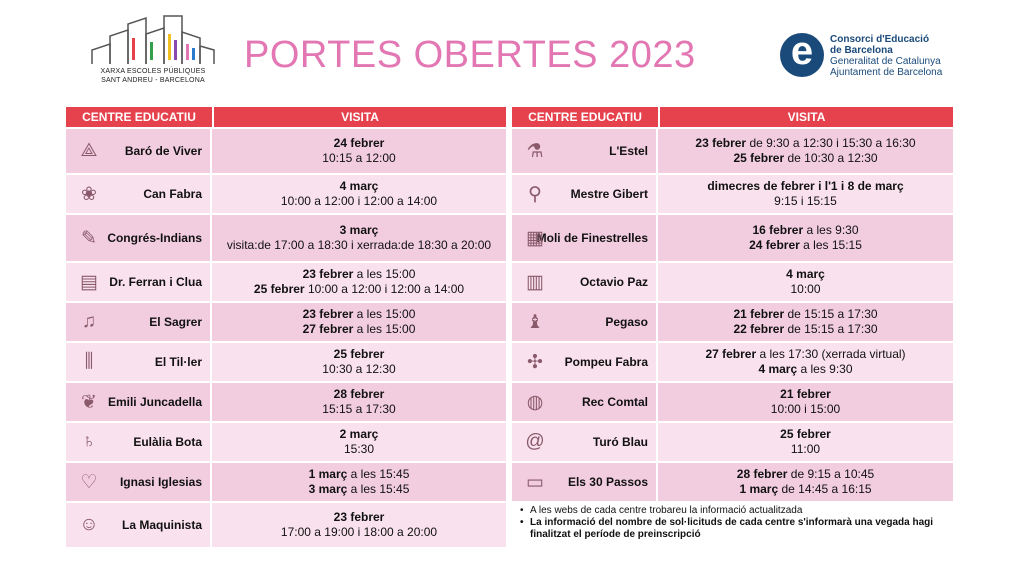 The height and width of the screenshot is (576, 1024). What do you see at coordinates (153, 39) in the screenshot?
I see `buildings-logo-icon` at bounding box center [153, 39].